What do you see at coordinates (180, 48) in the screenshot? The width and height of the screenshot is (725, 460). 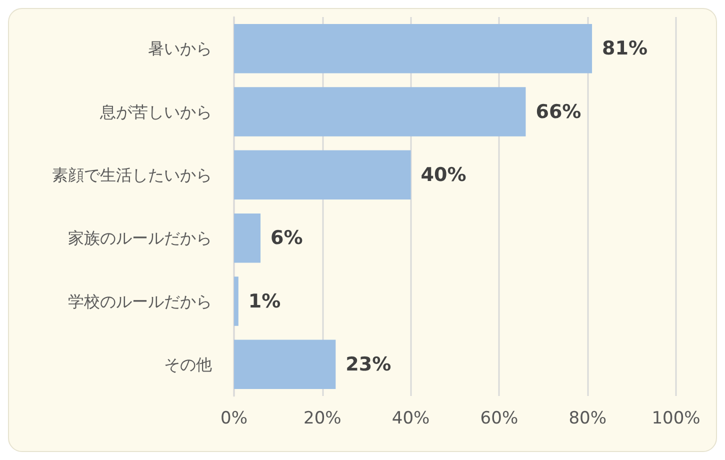 I see `y-tick-label: 暑いから` at bounding box center [180, 48].